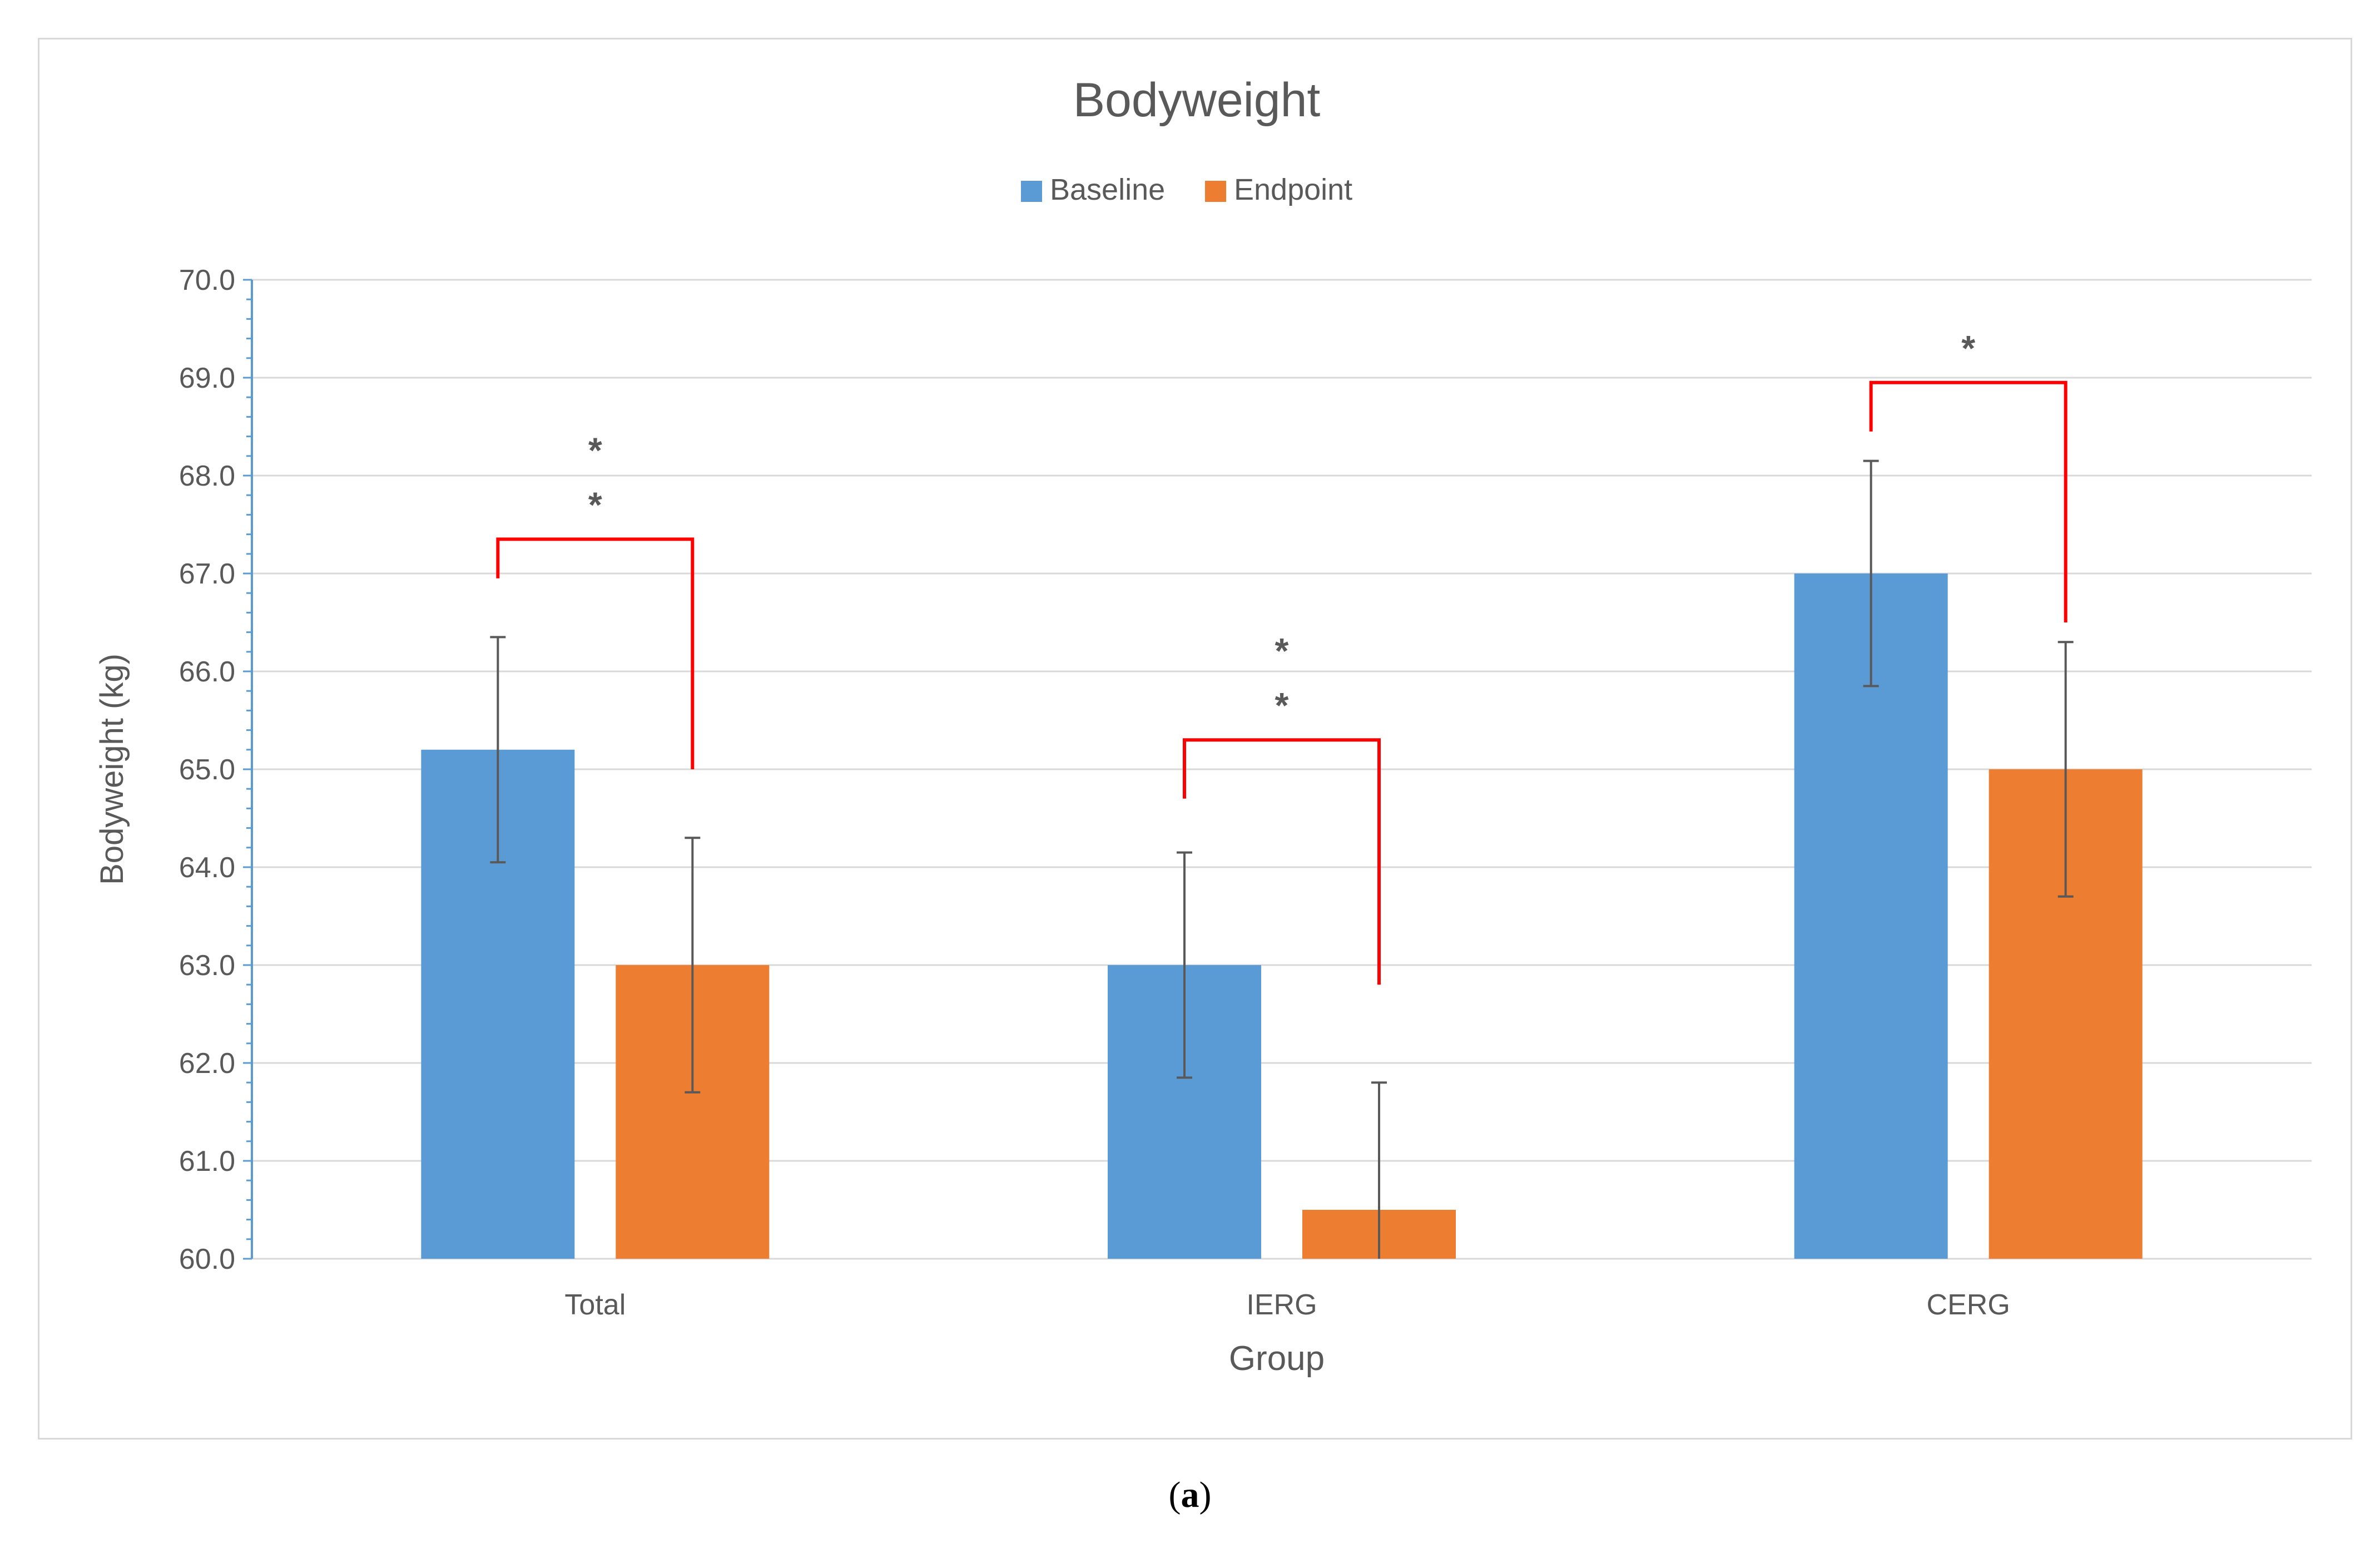  Describe the element at coordinates (1871, 916) in the screenshot. I see `bar-baseline-cerg` at that location.